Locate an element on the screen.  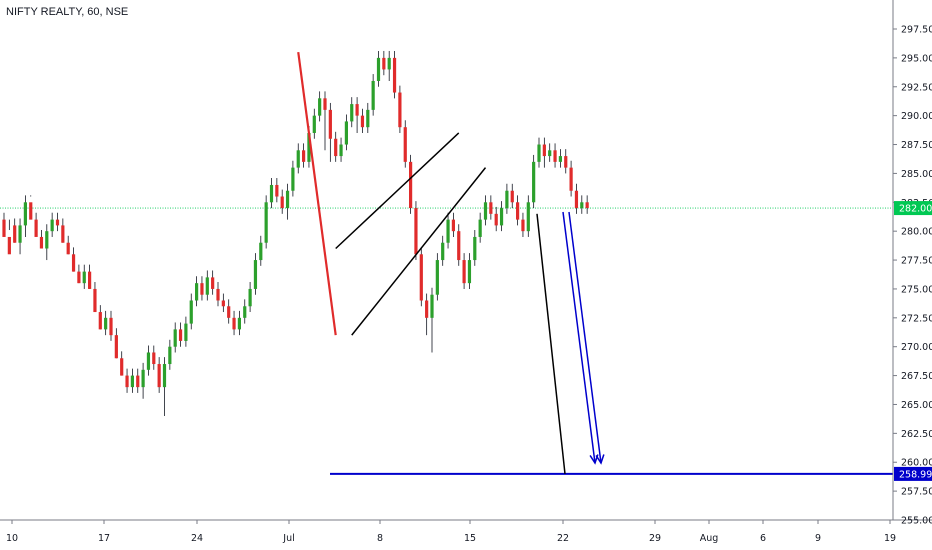
x-tick-label: Jul is located at coordinates (288, 538).